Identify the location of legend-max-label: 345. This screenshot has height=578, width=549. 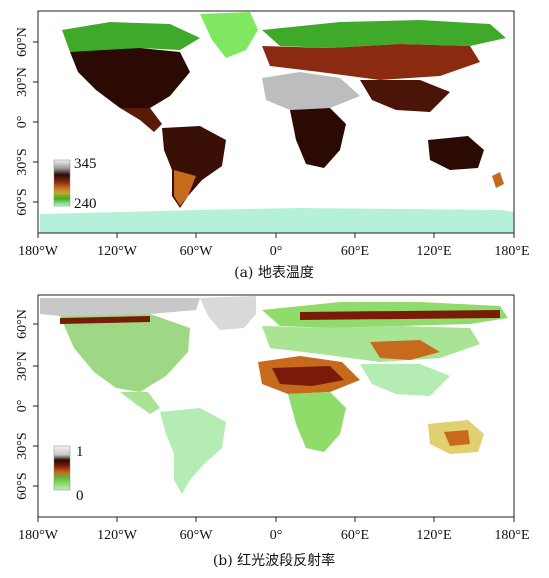
(85, 164).